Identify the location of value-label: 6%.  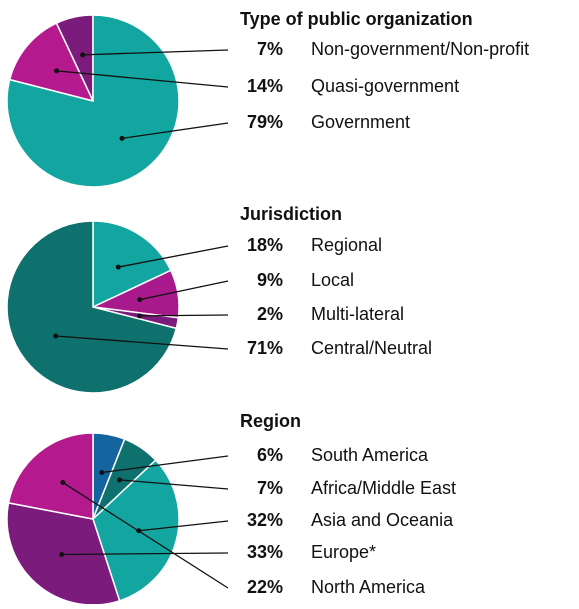
(270, 455).